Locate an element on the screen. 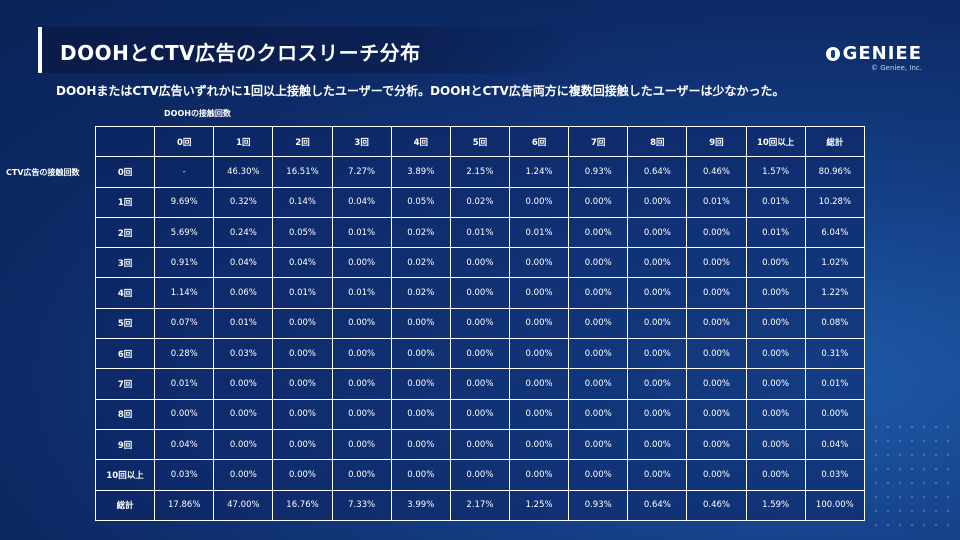  table-cell: 100.00% is located at coordinates (835, 505).